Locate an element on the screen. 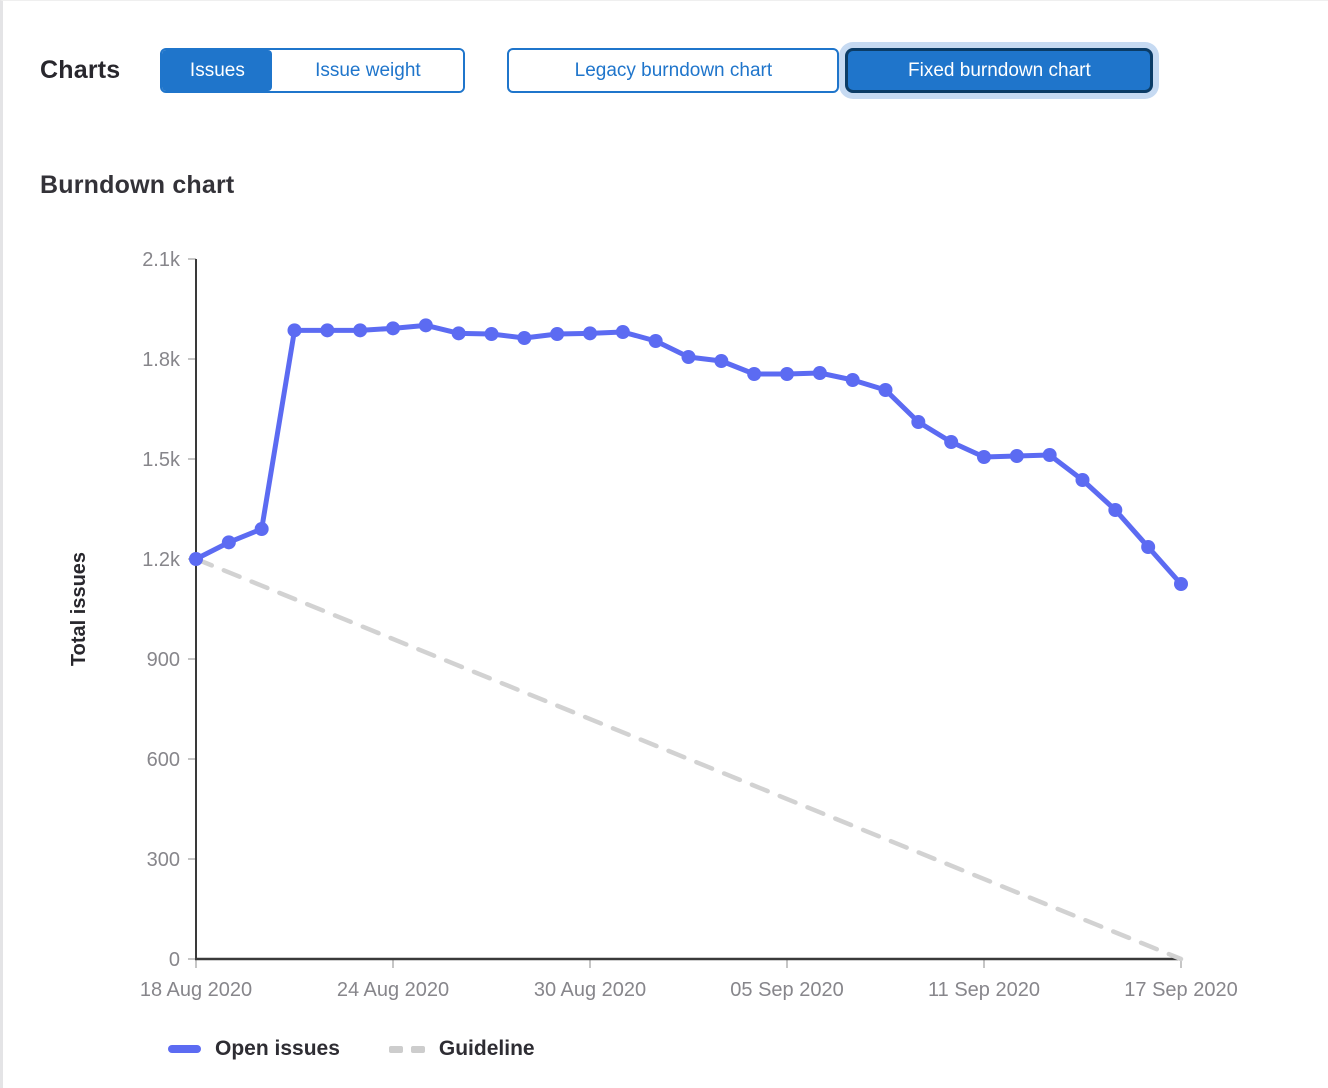 This screenshot has height=1088, width=1328. page-title: Burndown chart is located at coordinates (137, 185).